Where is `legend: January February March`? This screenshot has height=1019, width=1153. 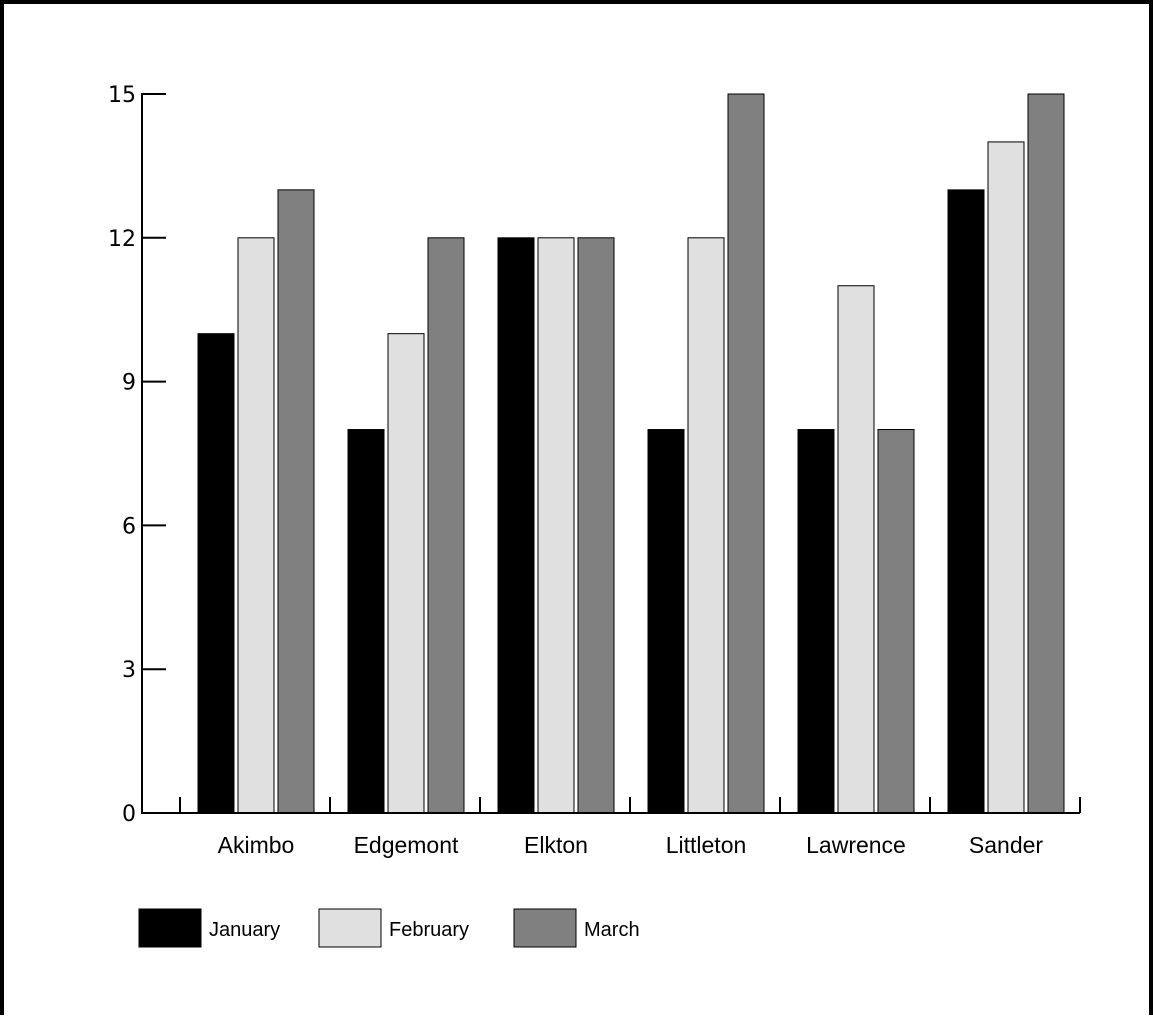 legend: January February March is located at coordinates (389, 928).